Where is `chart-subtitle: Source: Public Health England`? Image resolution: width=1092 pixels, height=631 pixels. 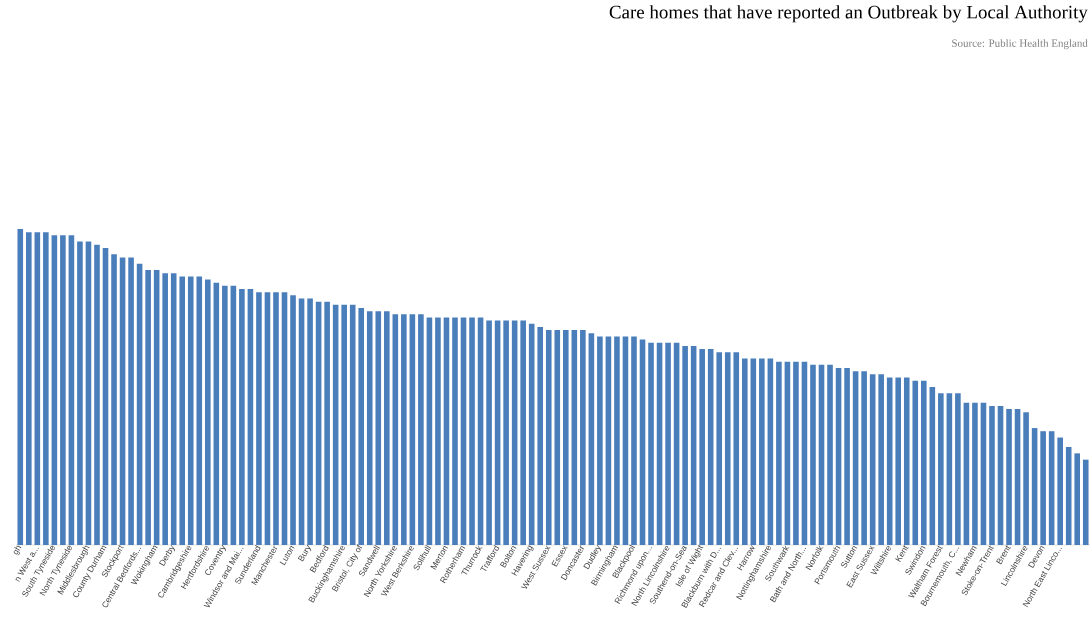 chart-subtitle: Source: Public Health England is located at coordinates (1020, 44).